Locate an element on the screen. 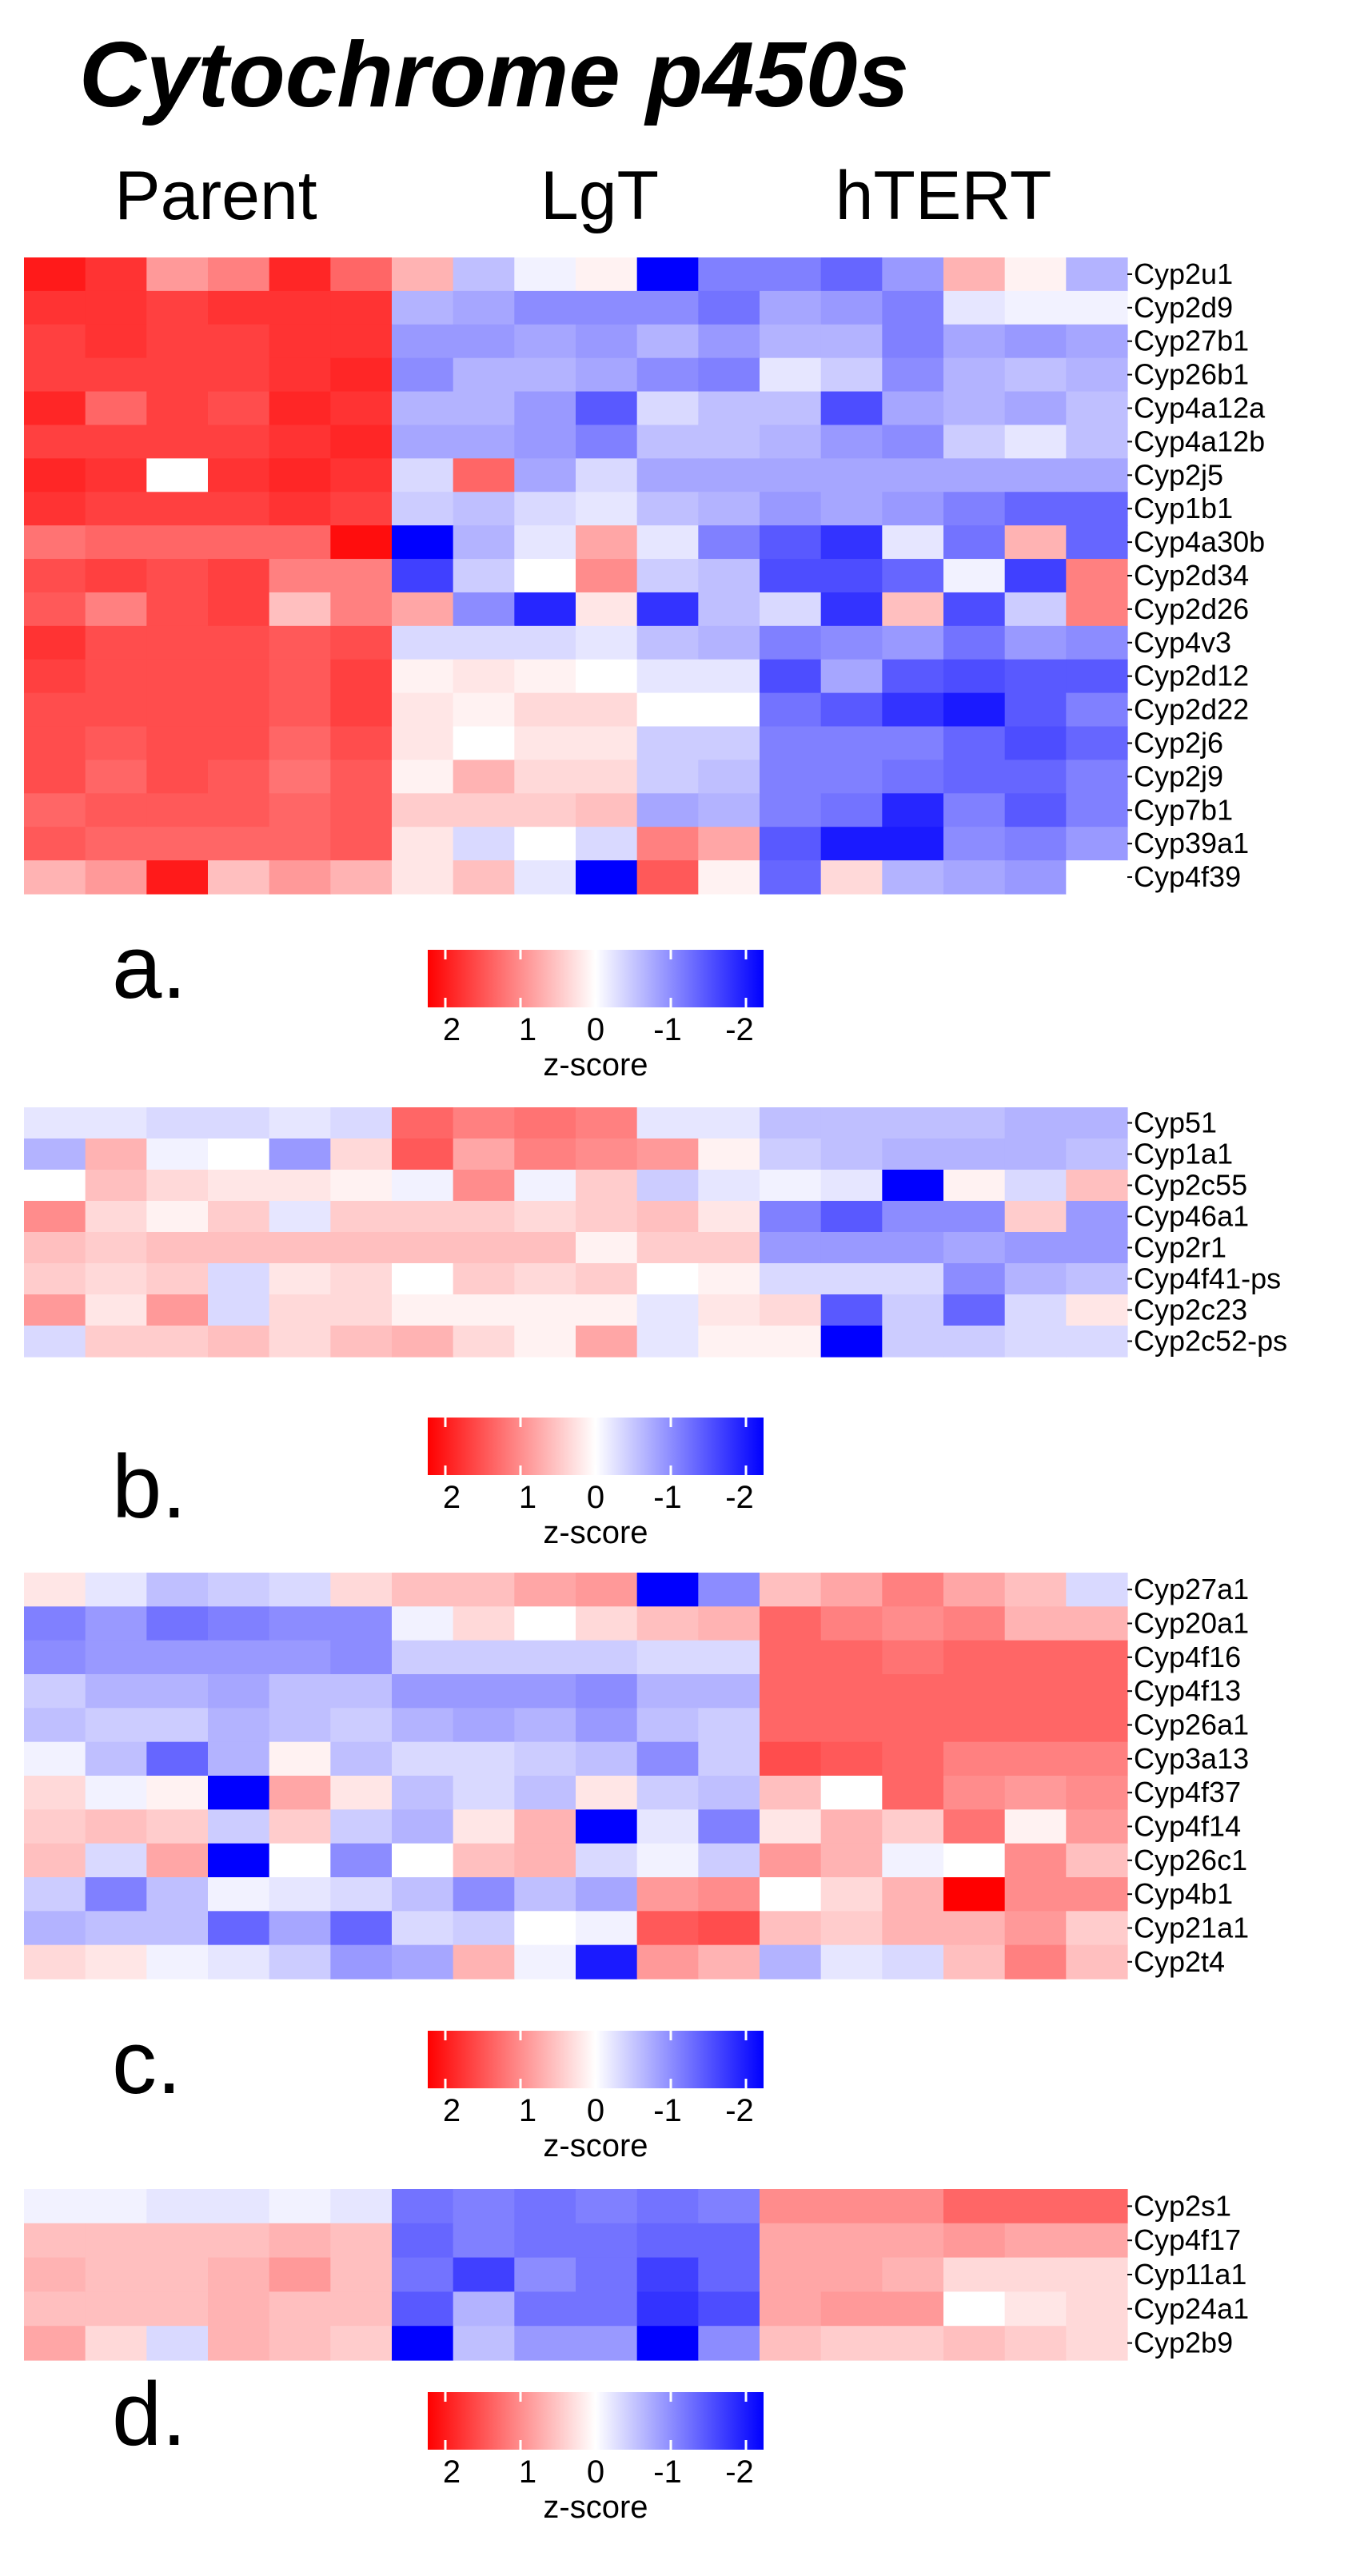 Image resolution: width=1364 pixels, height=2576 pixels. gene-label: Cyp4a30b is located at coordinates (1199, 541).